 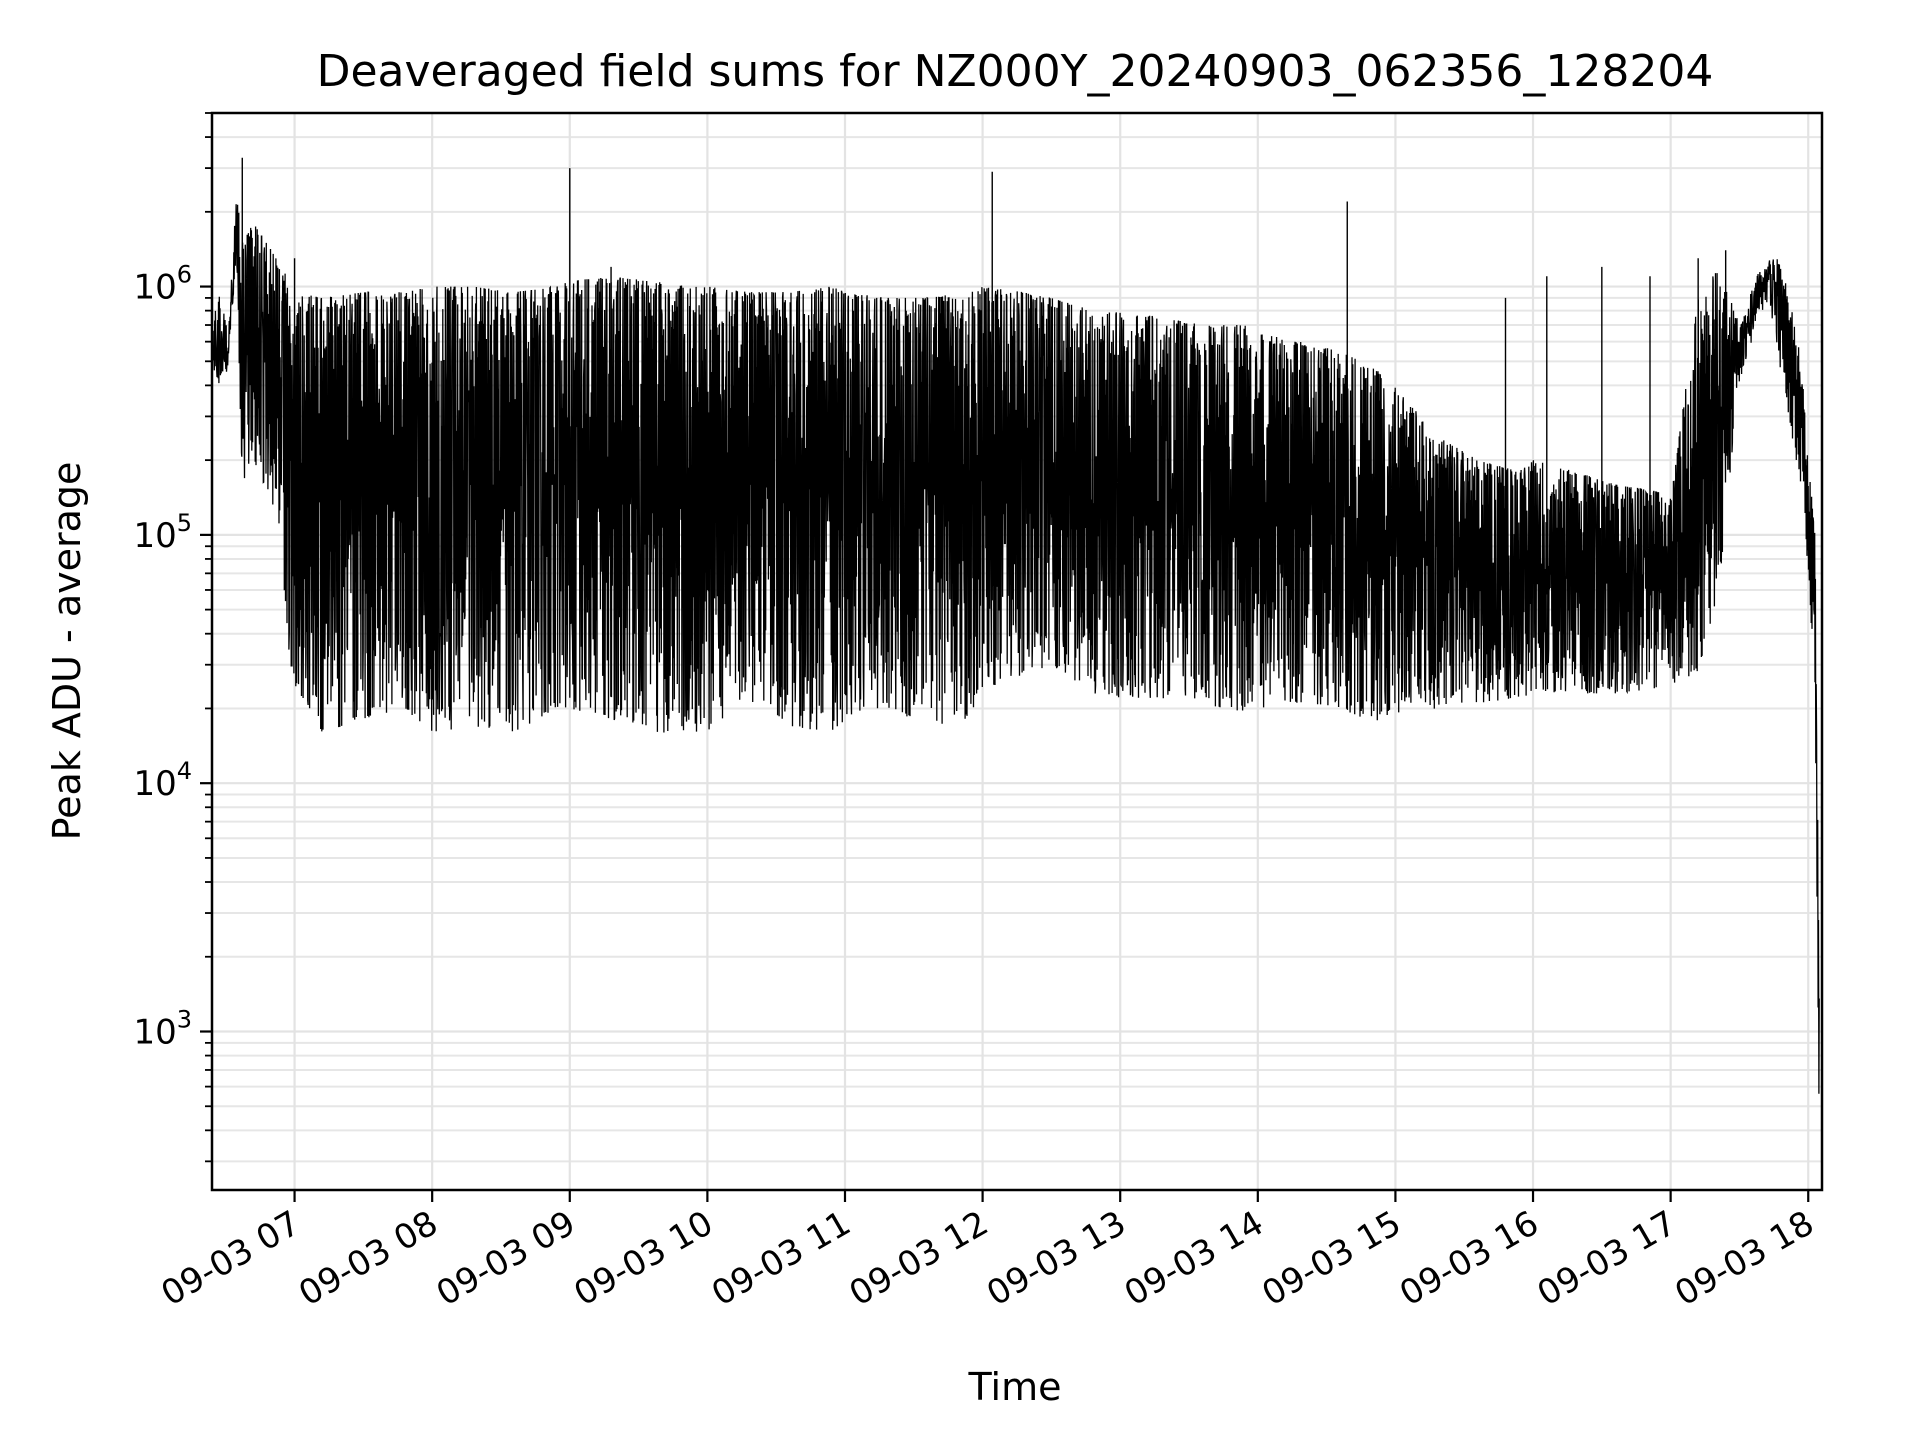 What do you see at coordinates (919, 1258) in the screenshot?
I see `x-tick-label: 09-03 12` at bounding box center [919, 1258].